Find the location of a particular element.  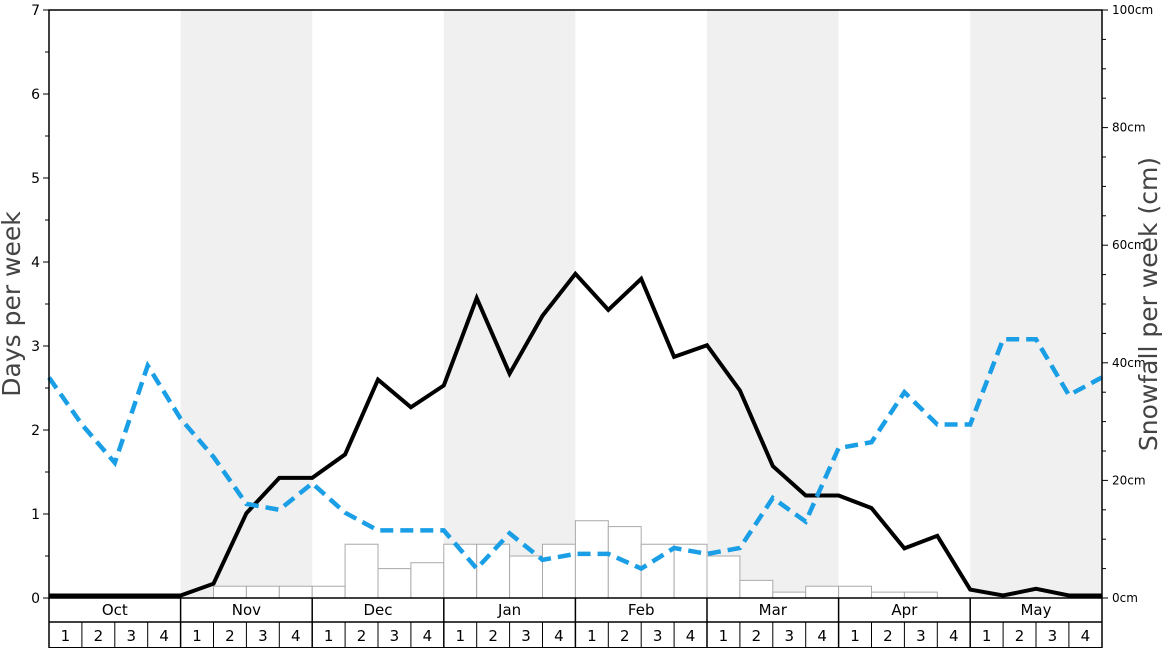

y2-axis-label: Snowfall per week (cm) is located at coordinates (1148, 304).